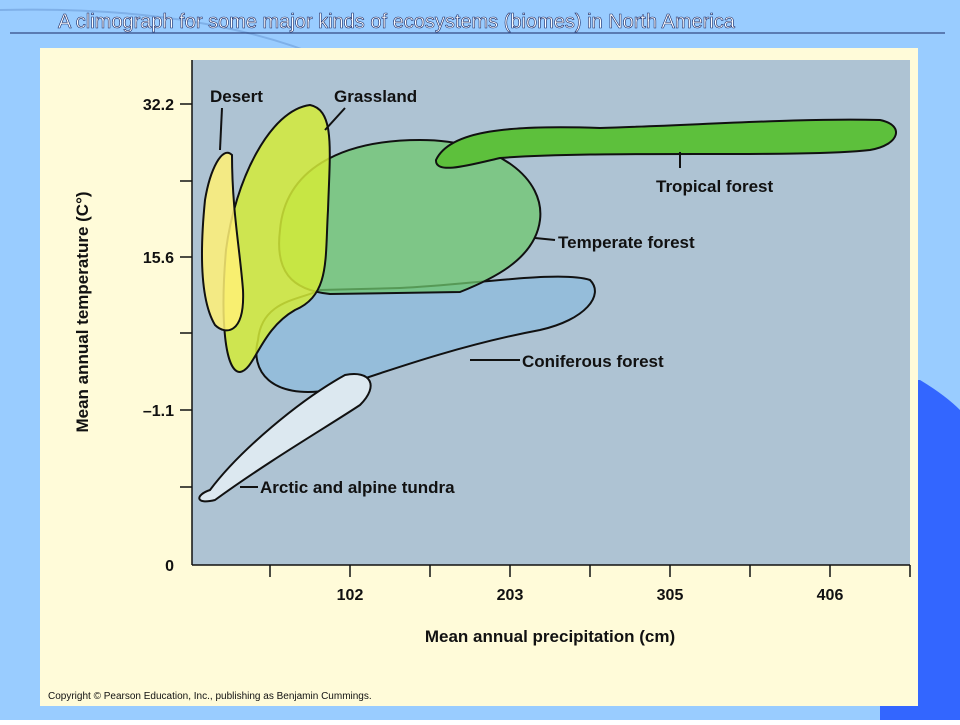  Describe the element at coordinates (510, 595) in the screenshot. I see `x-tick-label: 203` at that location.